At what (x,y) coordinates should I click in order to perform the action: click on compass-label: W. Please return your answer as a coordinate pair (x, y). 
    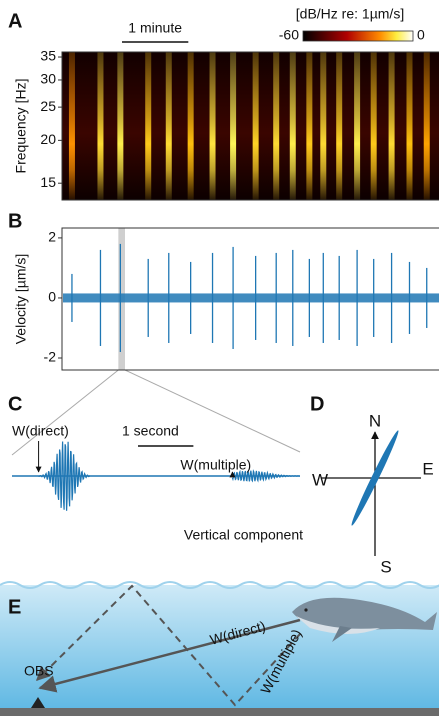
    Looking at the image, I should click on (320, 479).